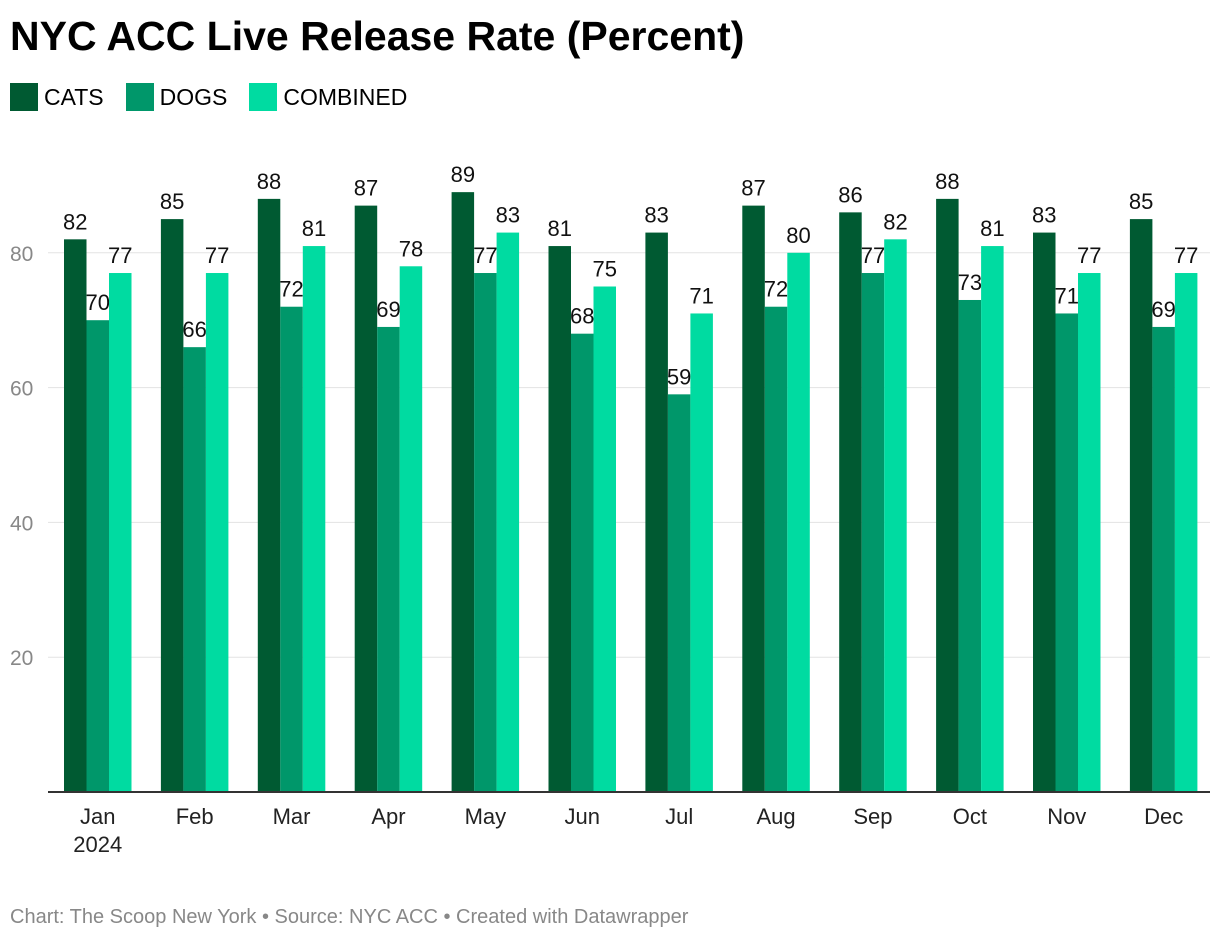  What do you see at coordinates (679, 816) in the screenshot?
I see `x-tick-label: Jul` at bounding box center [679, 816].